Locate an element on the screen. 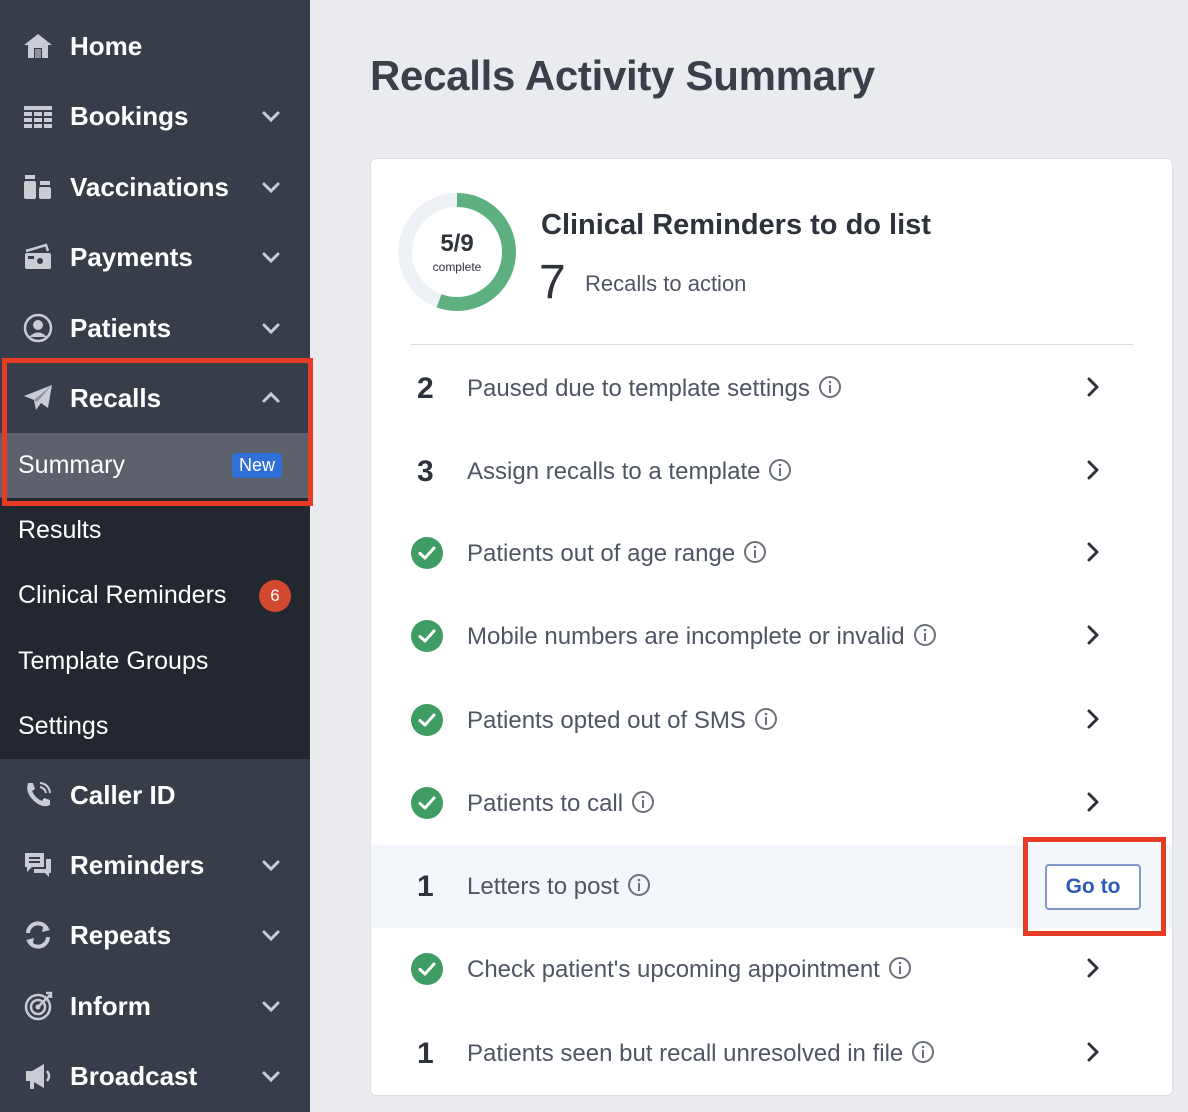 This screenshot has width=1188, height=1112. recall-count: 7 is located at coordinates (552, 282).